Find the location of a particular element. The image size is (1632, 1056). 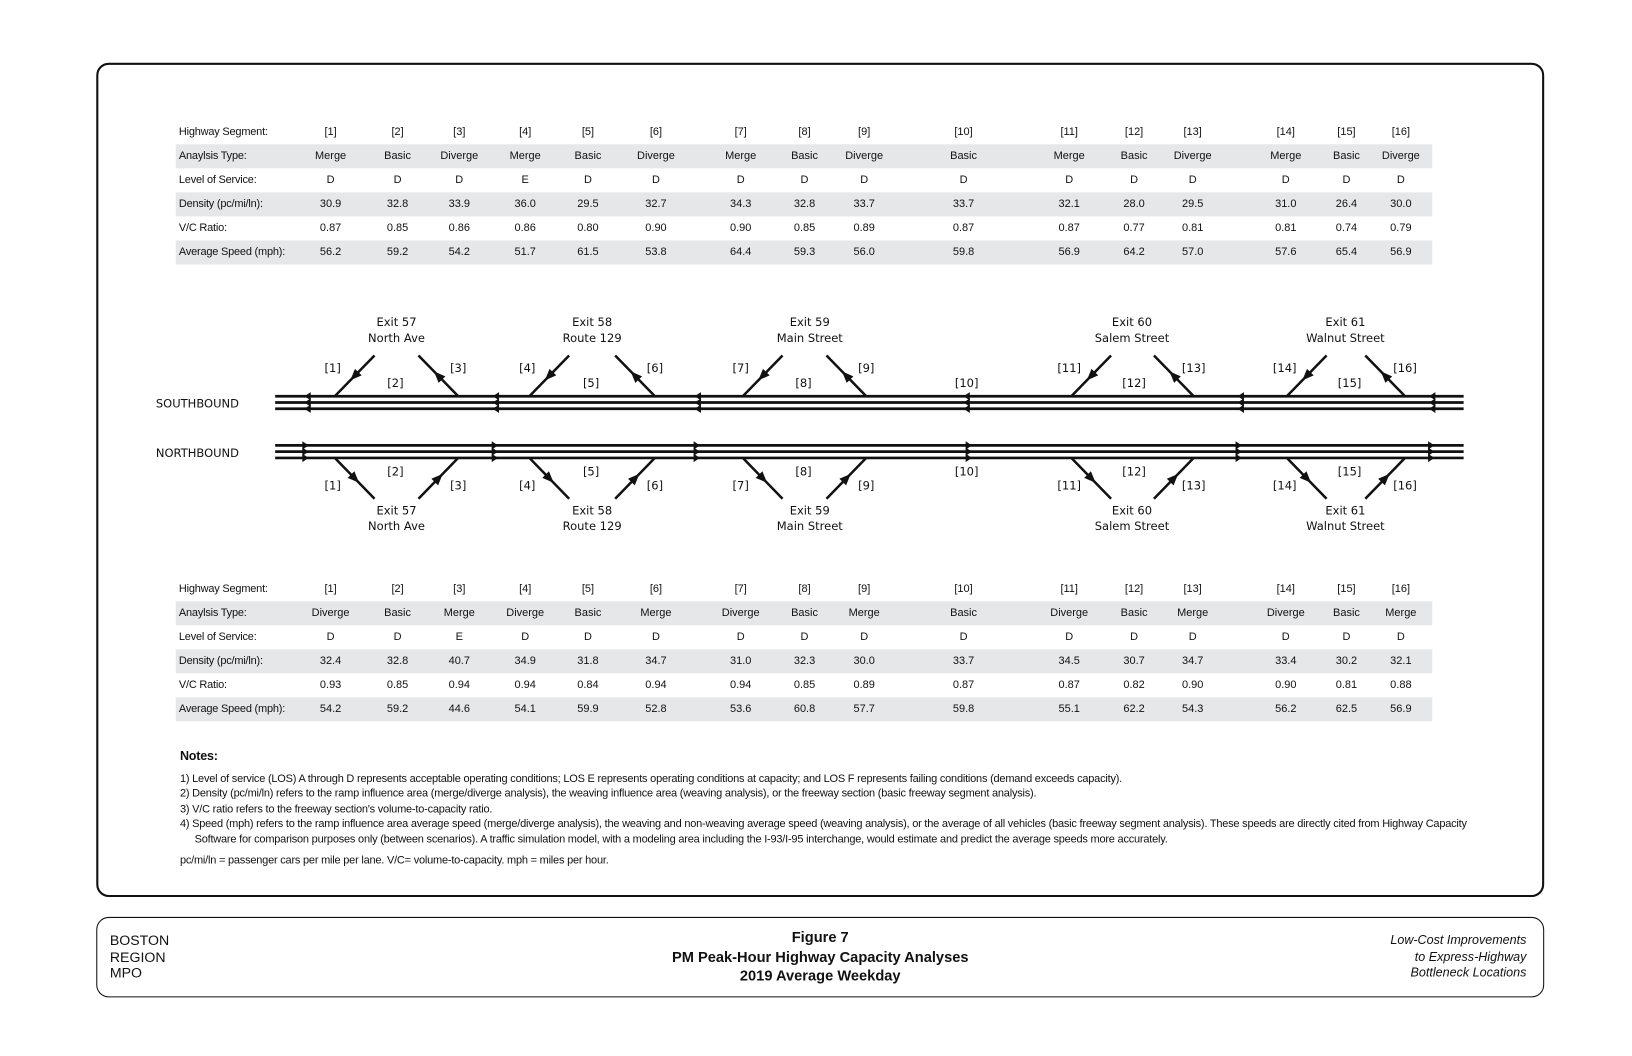

row-label: Density (pc/mi/ln): is located at coordinates (220, 661).